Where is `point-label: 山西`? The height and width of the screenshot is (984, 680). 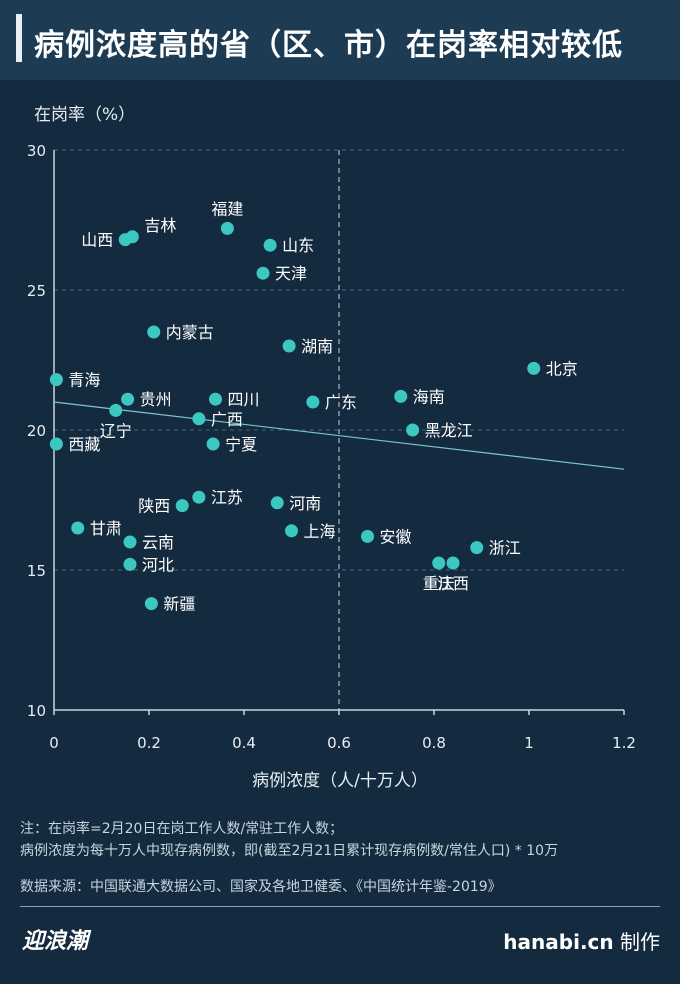 point-label: 山西 is located at coordinates (97, 240).